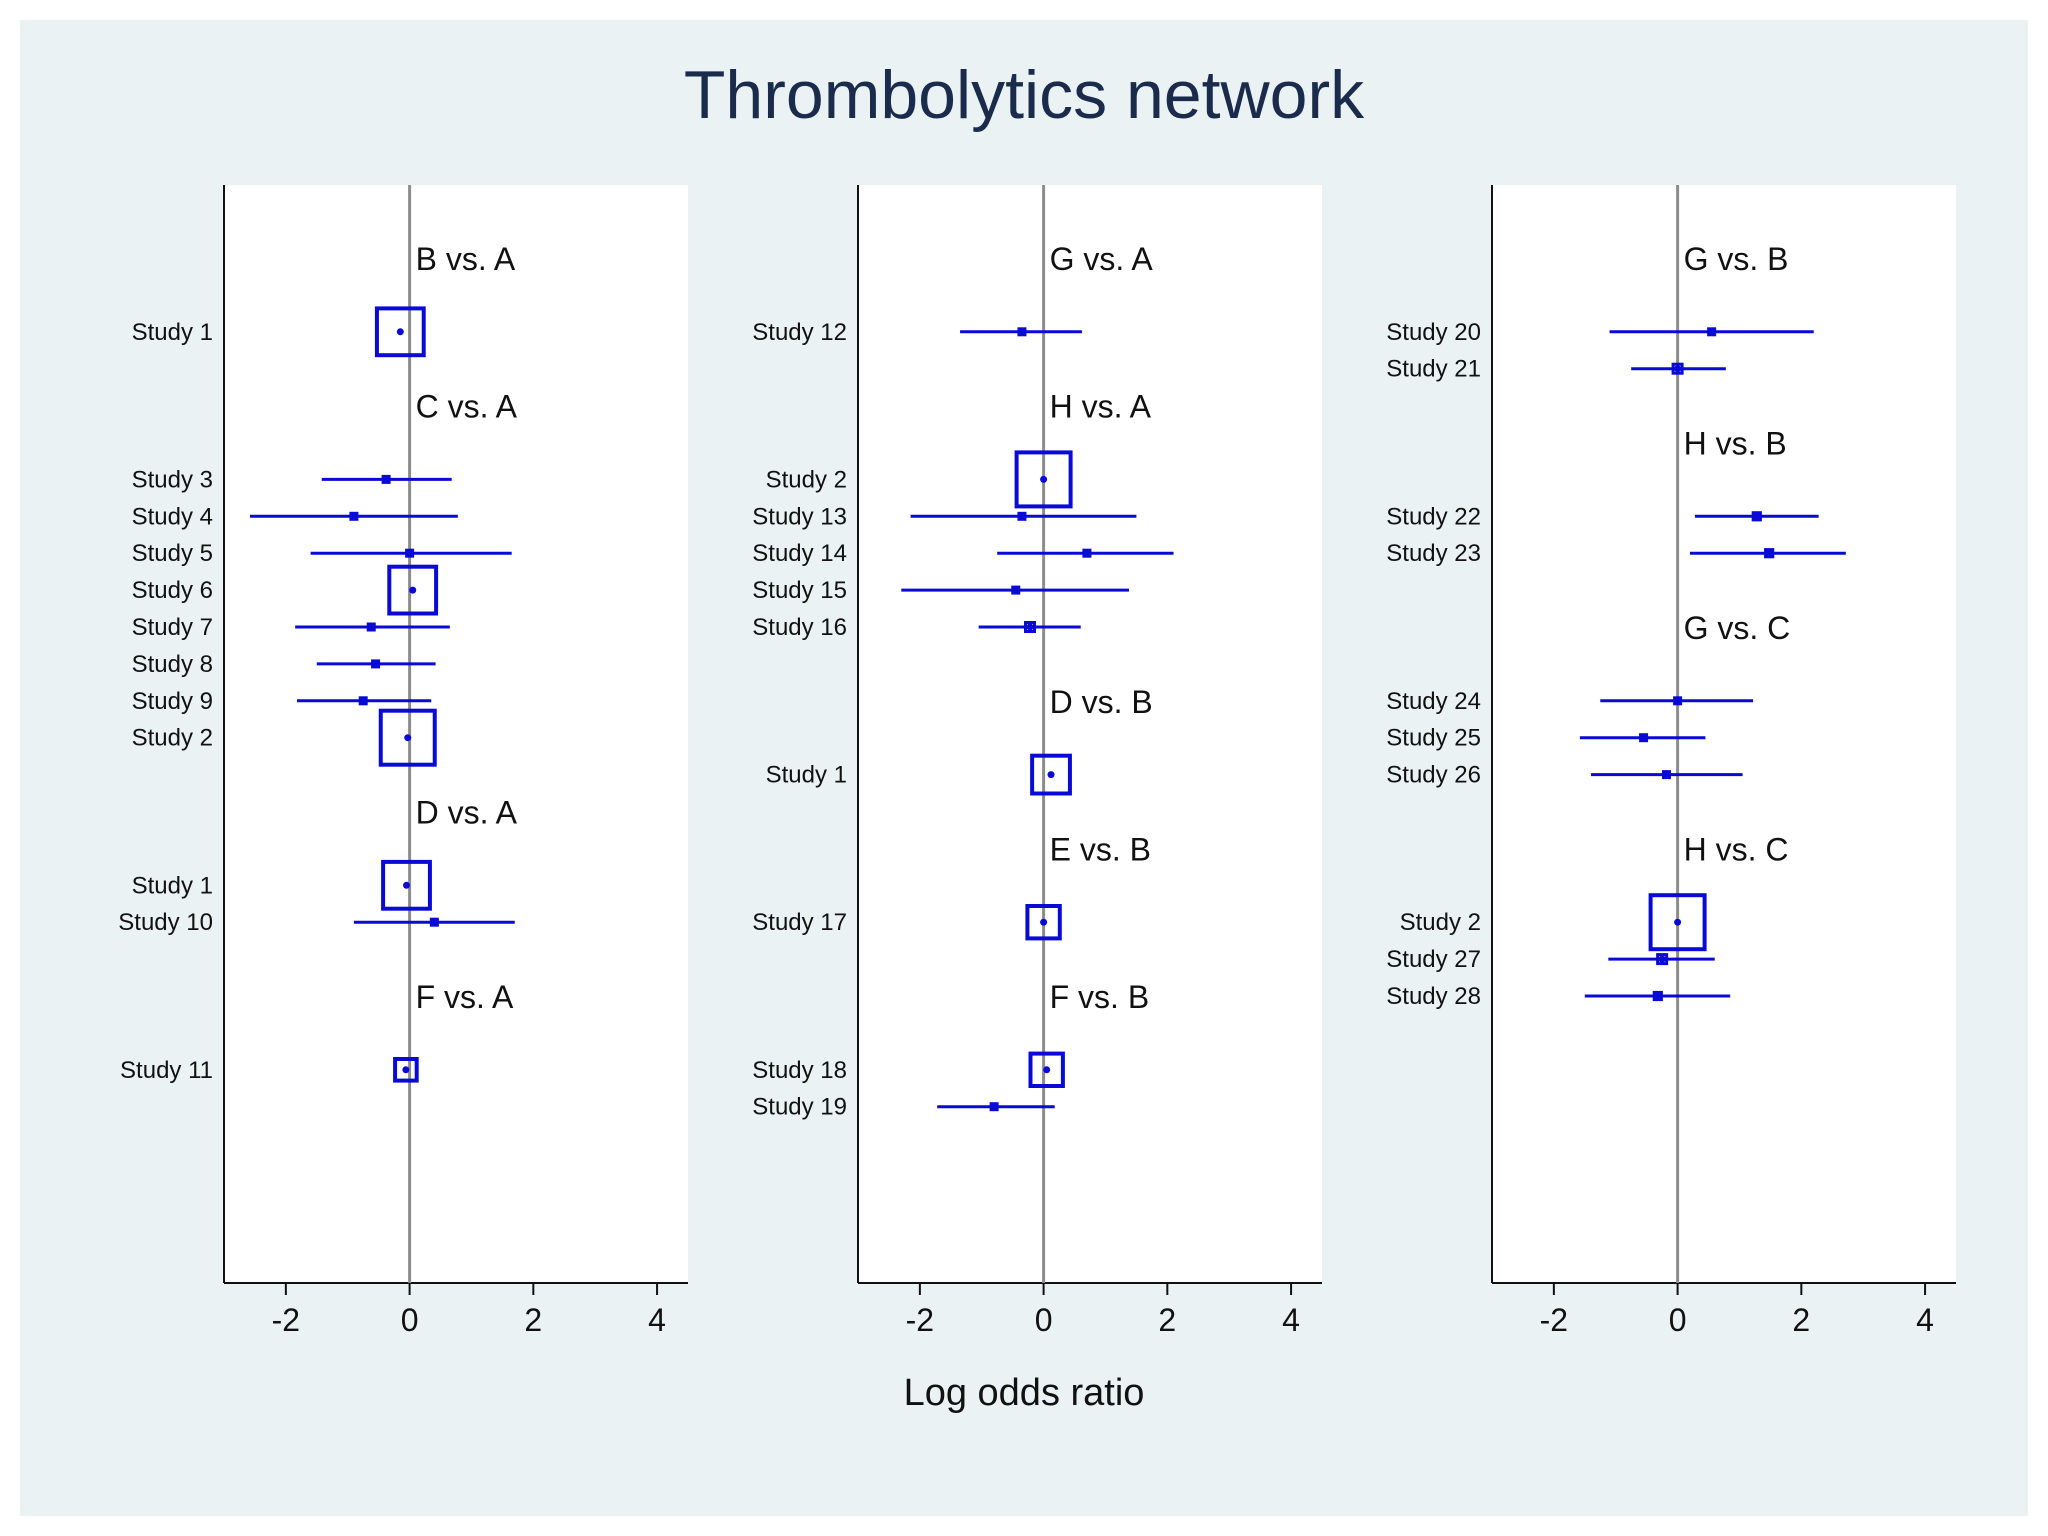 The width and height of the screenshot is (2048, 1536). What do you see at coordinates (1024, 95) in the screenshot?
I see `chart-title: Thrombolytics network` at bounding box center [1024, 95].